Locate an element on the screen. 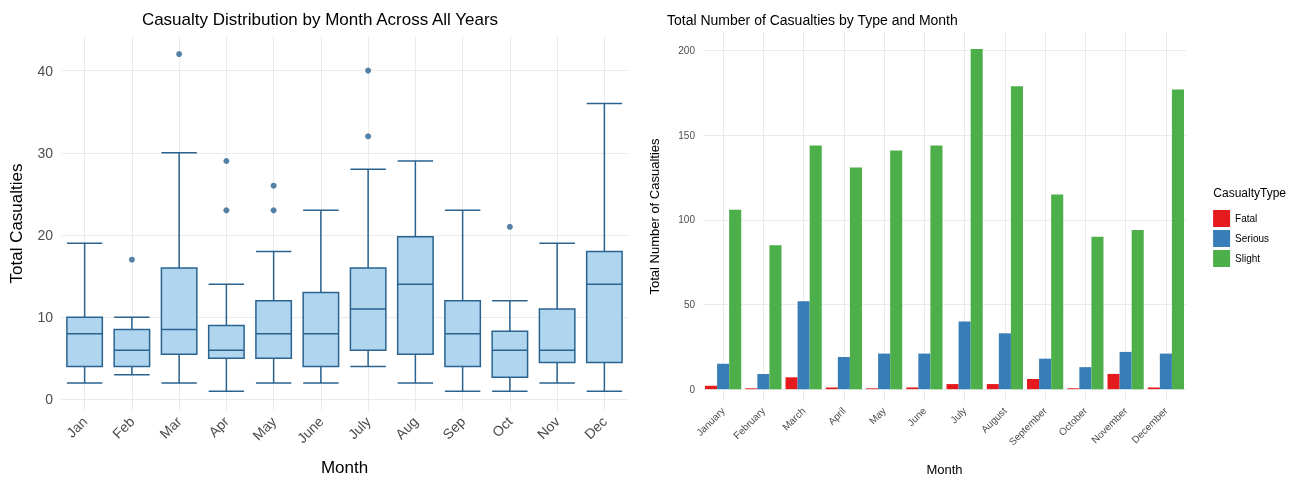 This screenshot has height=481, width=1294. x-tick-label: Mar is located at coordinates (171, 427).